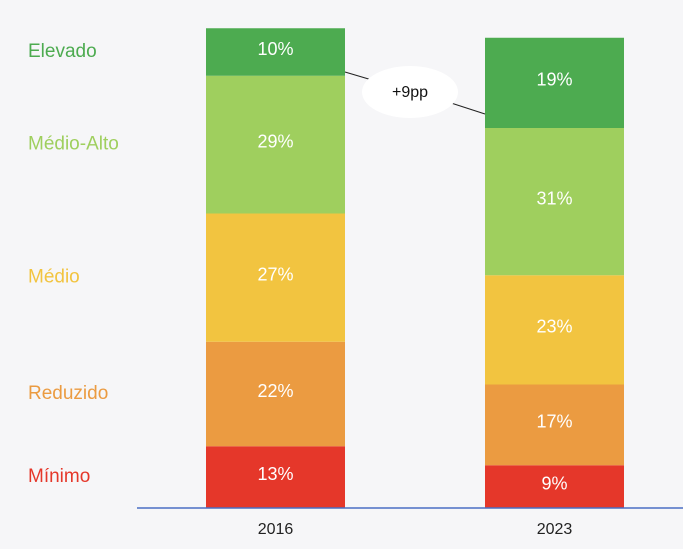 The height and width of the screenshot is (549, 683). I want to click on value-label: 23%, so click(554, 327).